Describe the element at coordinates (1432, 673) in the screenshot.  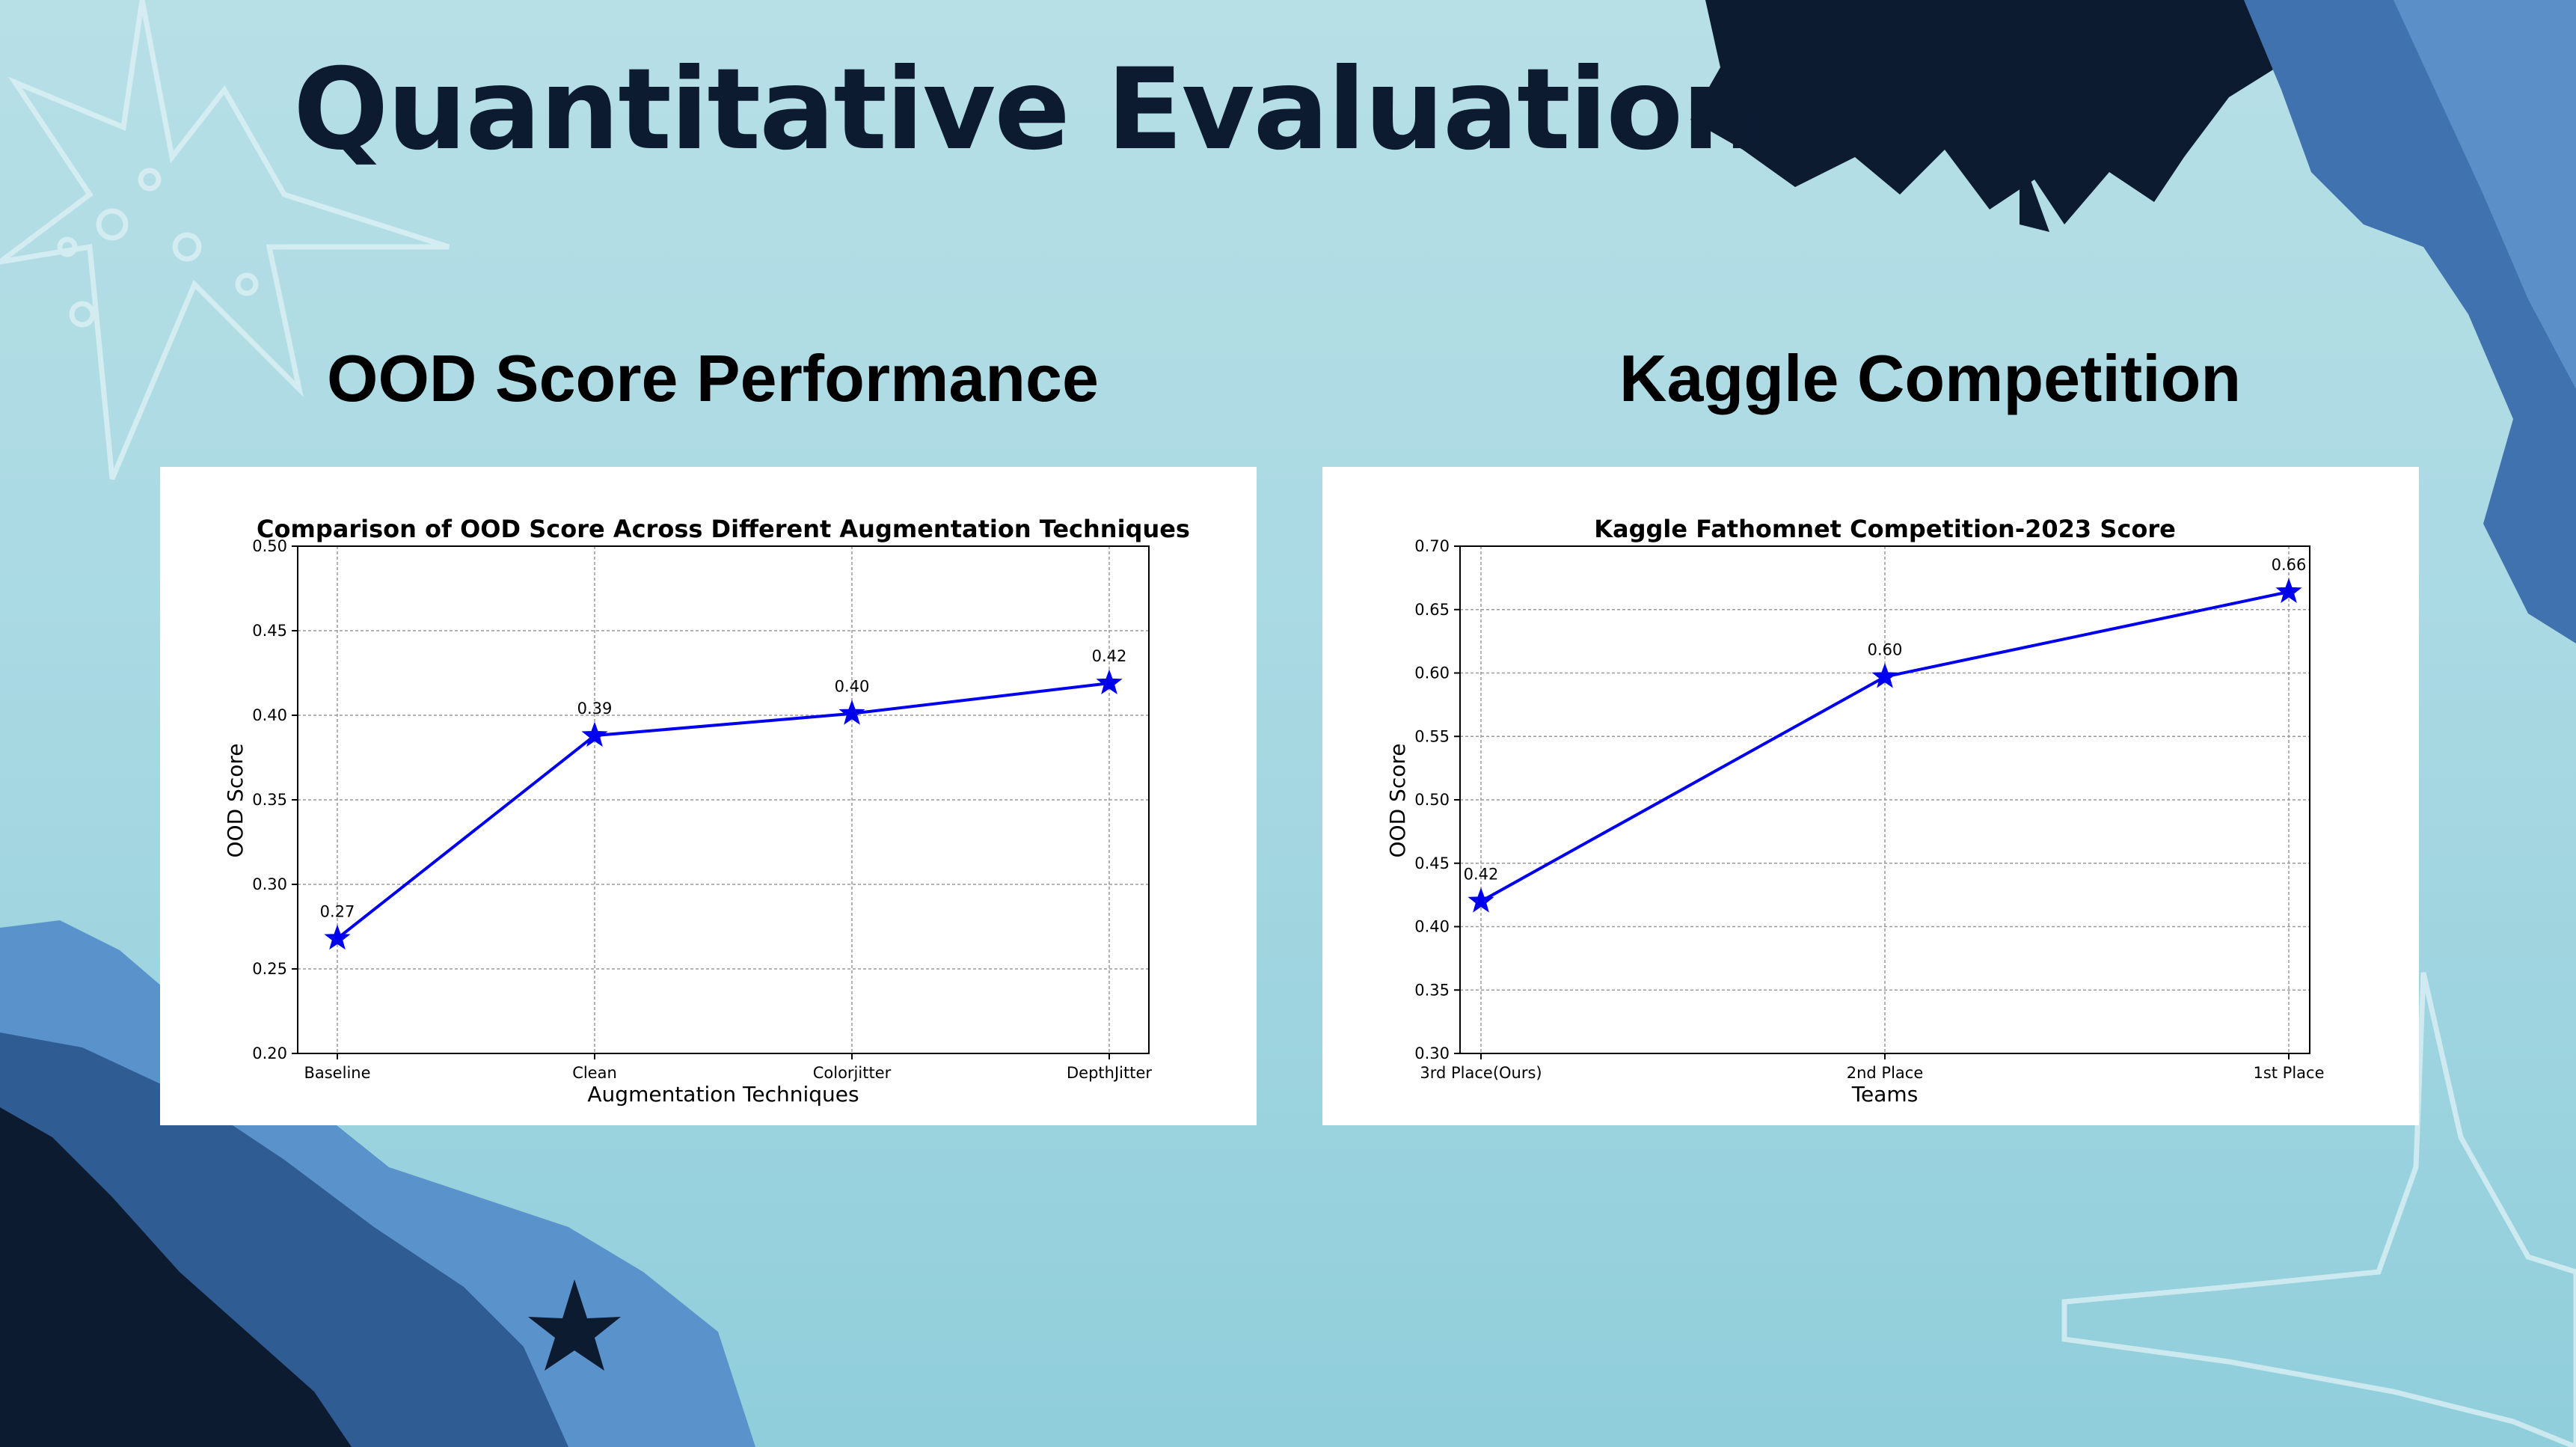
I see `y-tick-label: 0.60` at that location.